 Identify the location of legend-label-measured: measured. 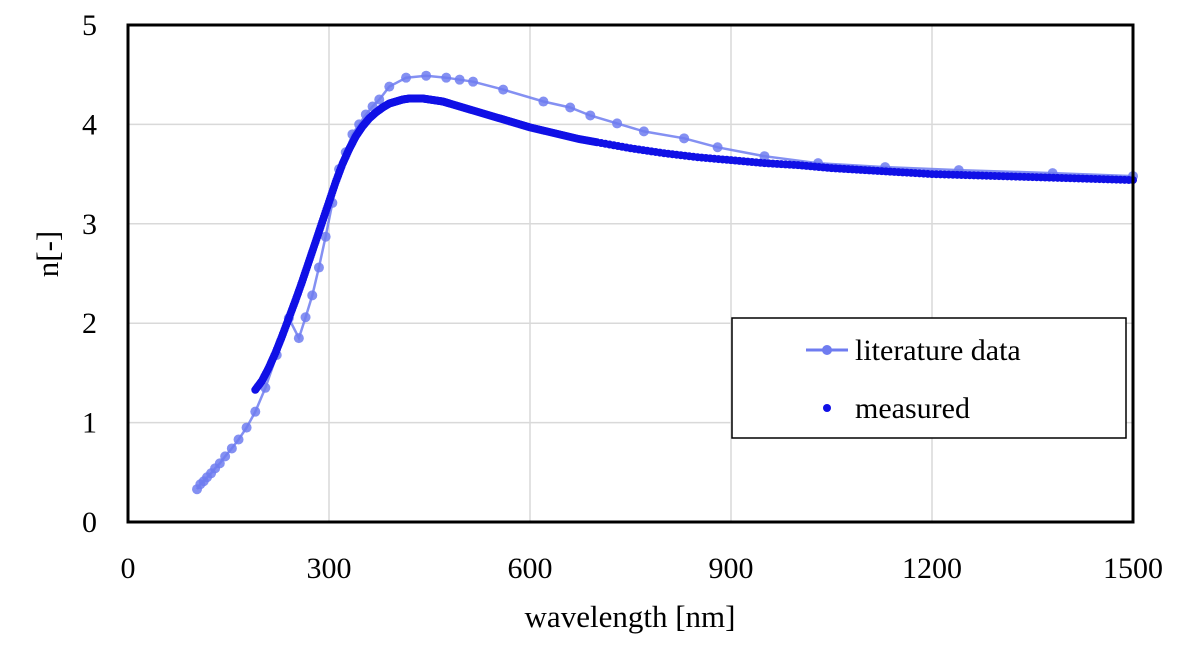
(912, 408).